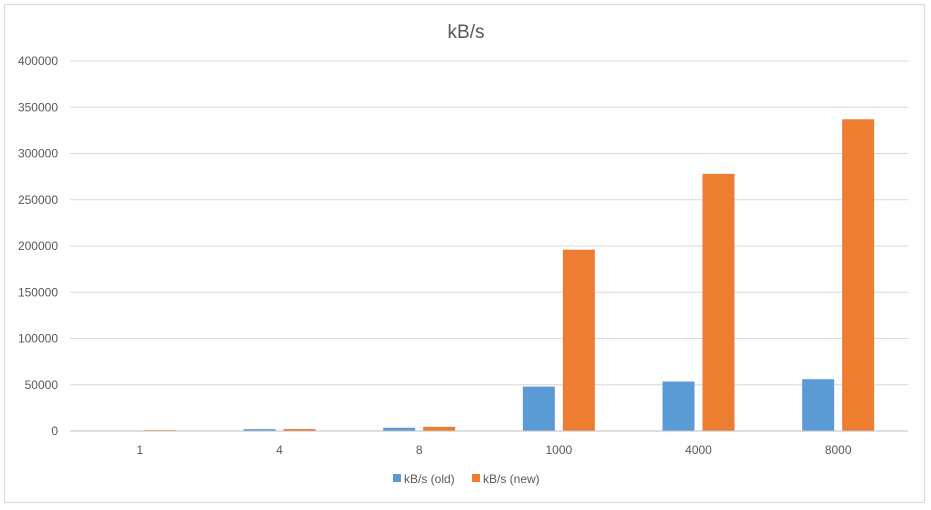  I want to click on y-tick-label: 400000, so click(38, 61).